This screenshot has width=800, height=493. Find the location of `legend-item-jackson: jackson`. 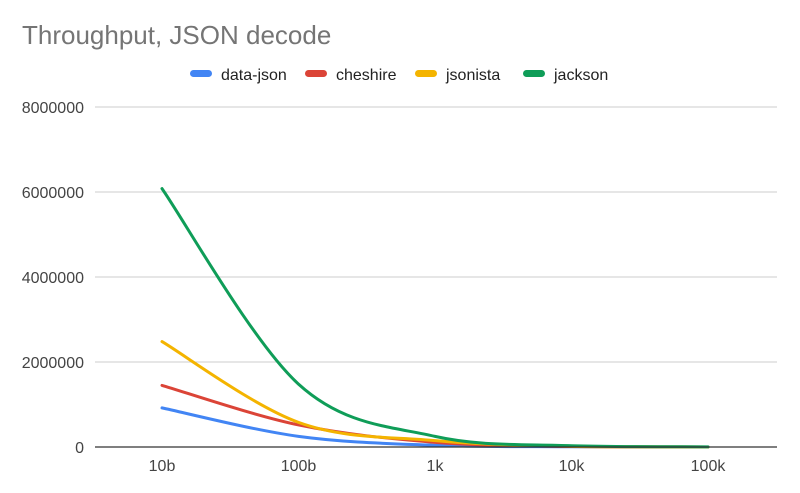

legend-item-jackson: jackson is located at coordinates (565, 75).